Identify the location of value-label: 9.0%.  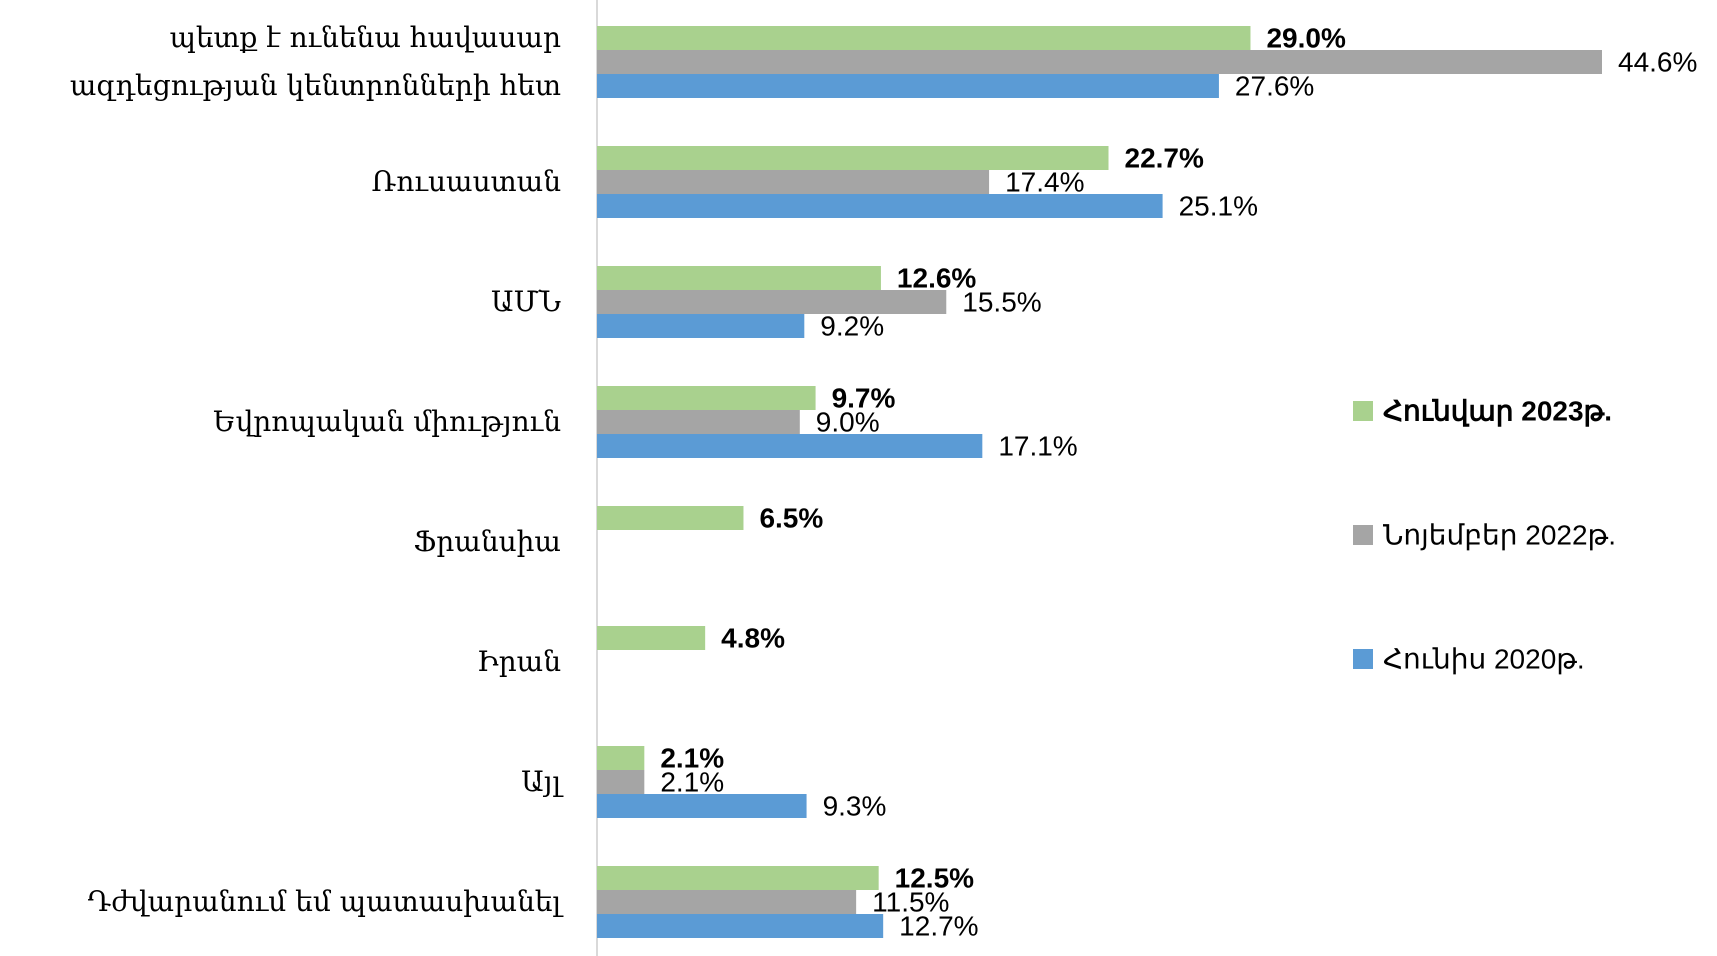
(848, 421).